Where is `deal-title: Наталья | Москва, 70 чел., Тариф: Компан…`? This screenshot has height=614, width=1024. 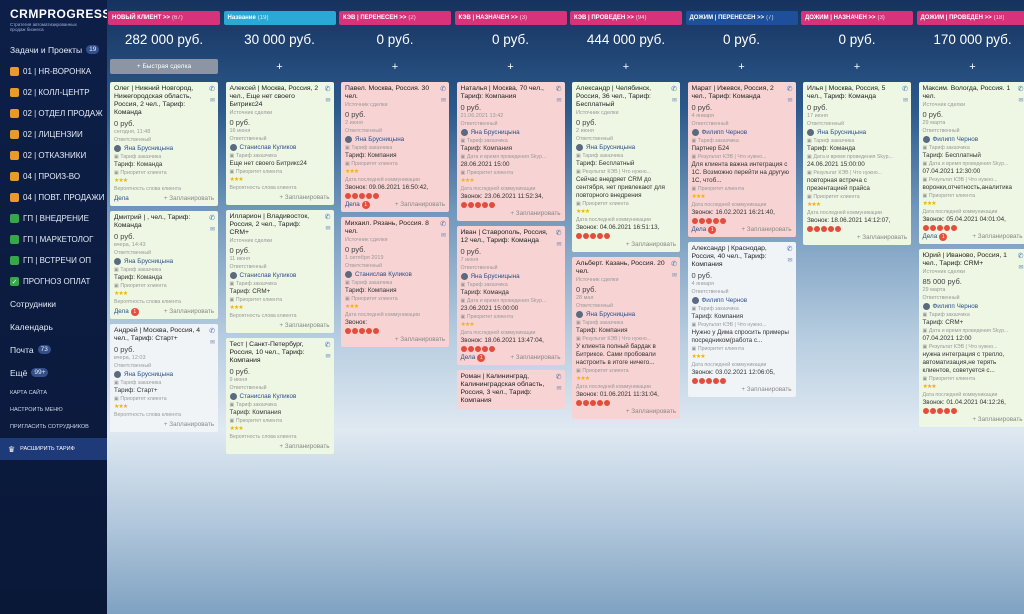 deal-title: Наталья | Москва, 70 чел., Тариф: Компан… is located at coordinates (502, 92).